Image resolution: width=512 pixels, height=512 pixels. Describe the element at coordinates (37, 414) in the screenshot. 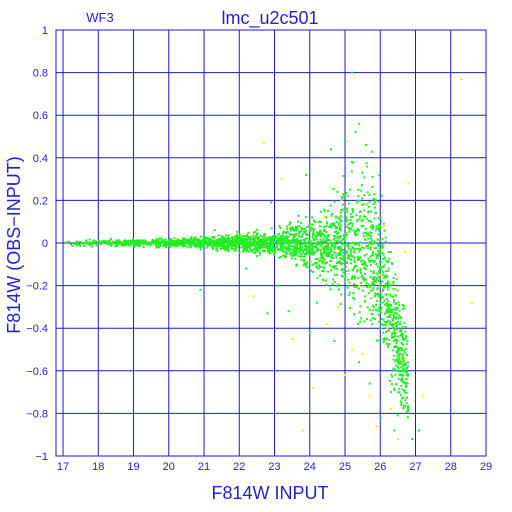

I see `y-tick-label: −0.8` at that location.